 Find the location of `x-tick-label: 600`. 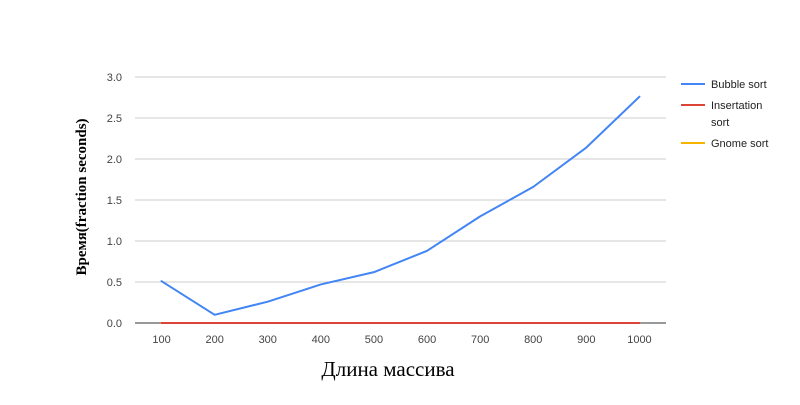

x-tick-label: 600 is located at coordinates (427, 340).